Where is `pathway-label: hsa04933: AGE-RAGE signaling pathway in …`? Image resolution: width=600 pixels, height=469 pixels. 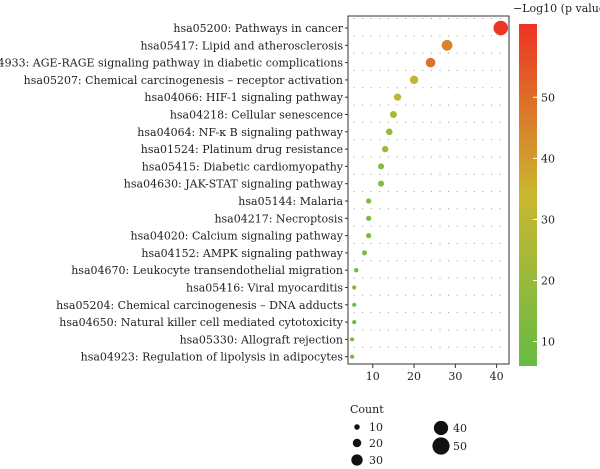 pathway-label: hsa04933: AGE-RAGE signaling pathway in … is located at coordinates (171, 63).